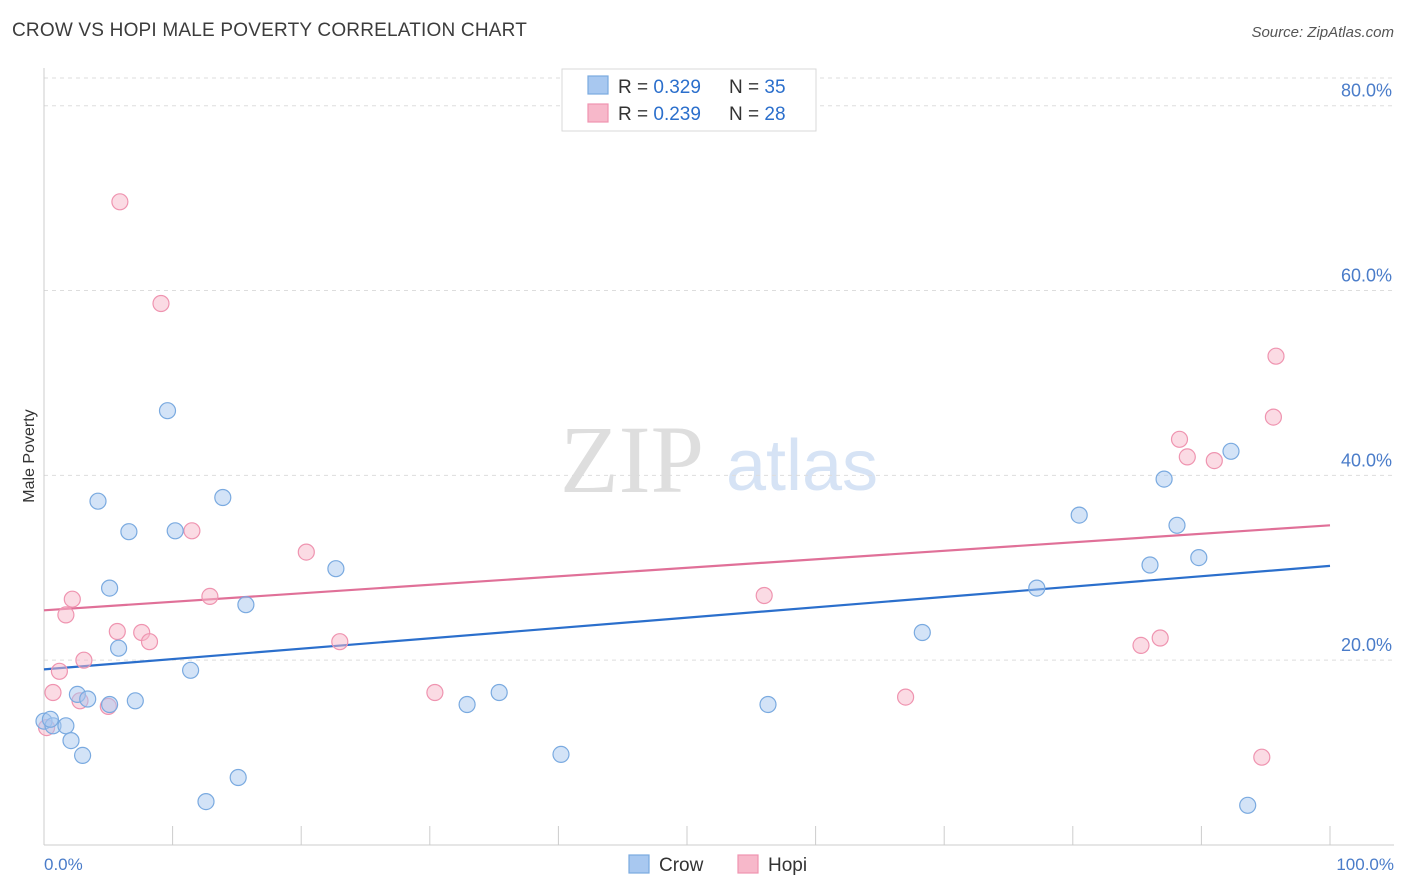 The image size is (1406, 892). What do you see at coordinates (598, 113) in the screenshot?
I see `legend-hopi-swatch` at bounding box center [598, 113].